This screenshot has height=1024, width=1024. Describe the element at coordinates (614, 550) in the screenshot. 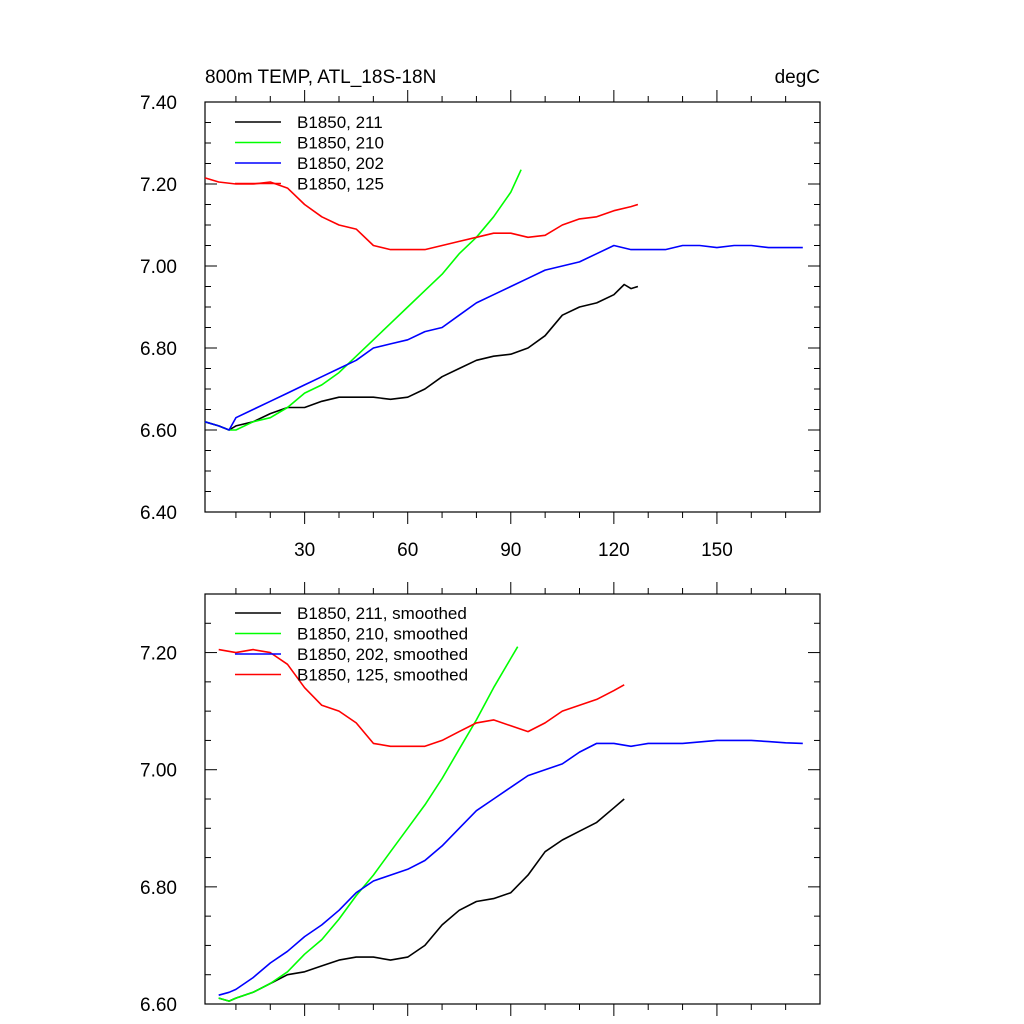

I see `x-tick-label: 120` at that location.